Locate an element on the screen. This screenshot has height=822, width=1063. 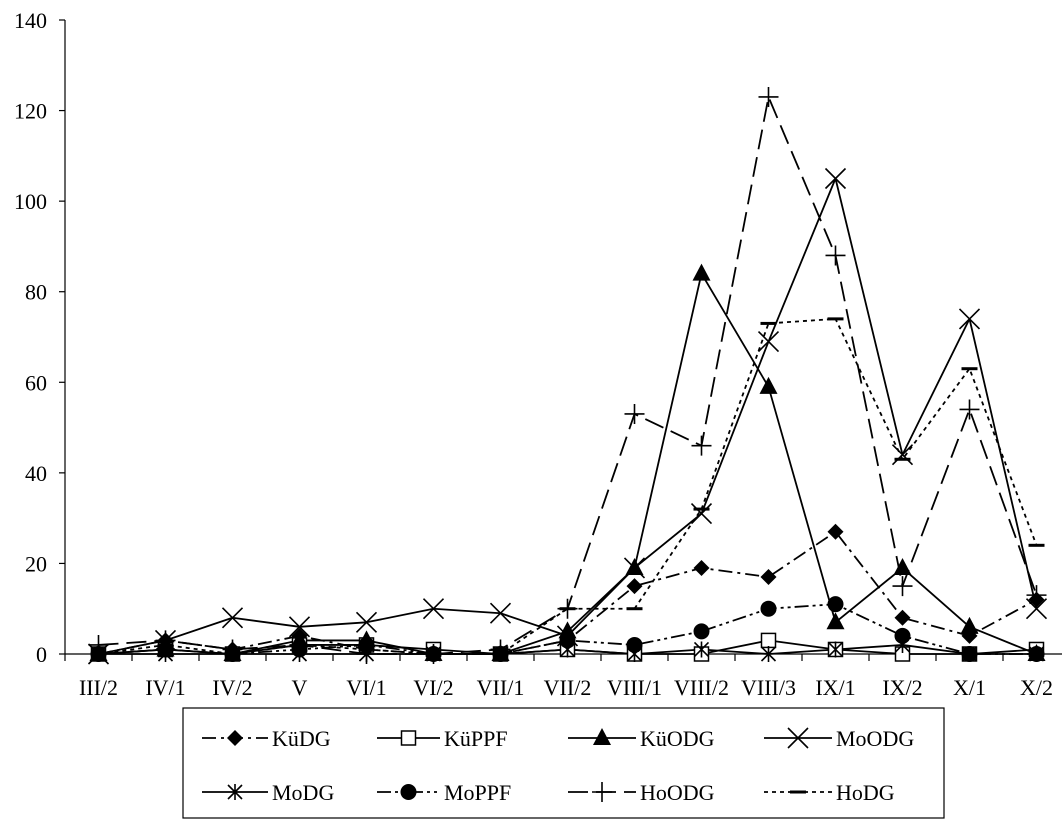
legend-kudg-label: KüDG is located at coordinates (301, 738).